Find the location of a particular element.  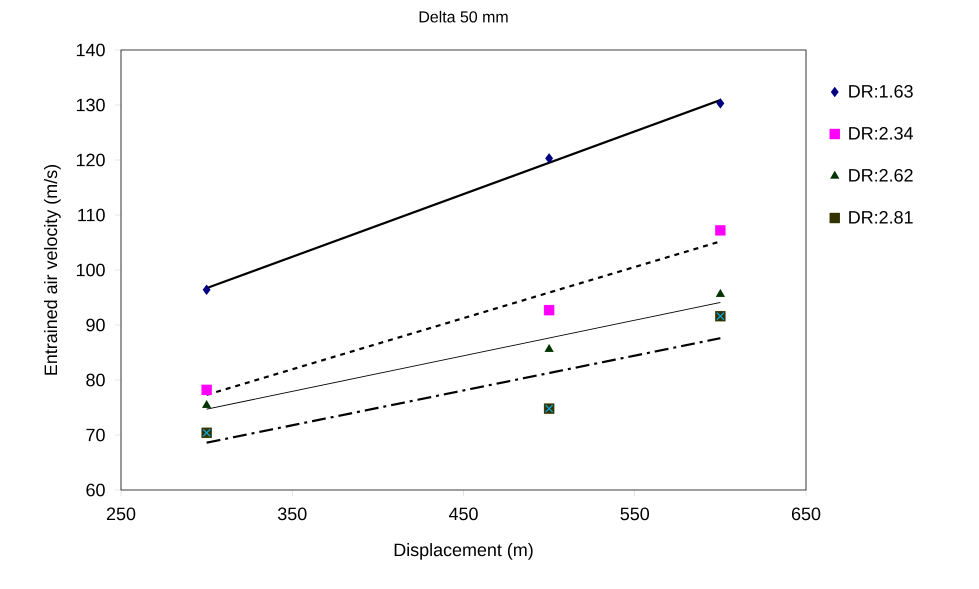

y-tick-label: 110 is located at coordinates (91, 215).